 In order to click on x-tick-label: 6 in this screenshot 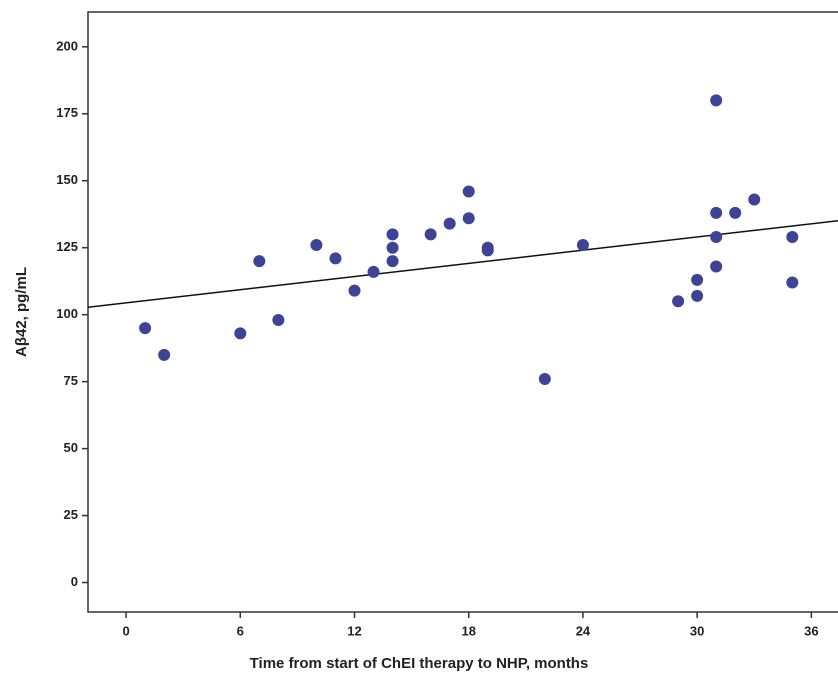, I will do `click(240, 630)`.